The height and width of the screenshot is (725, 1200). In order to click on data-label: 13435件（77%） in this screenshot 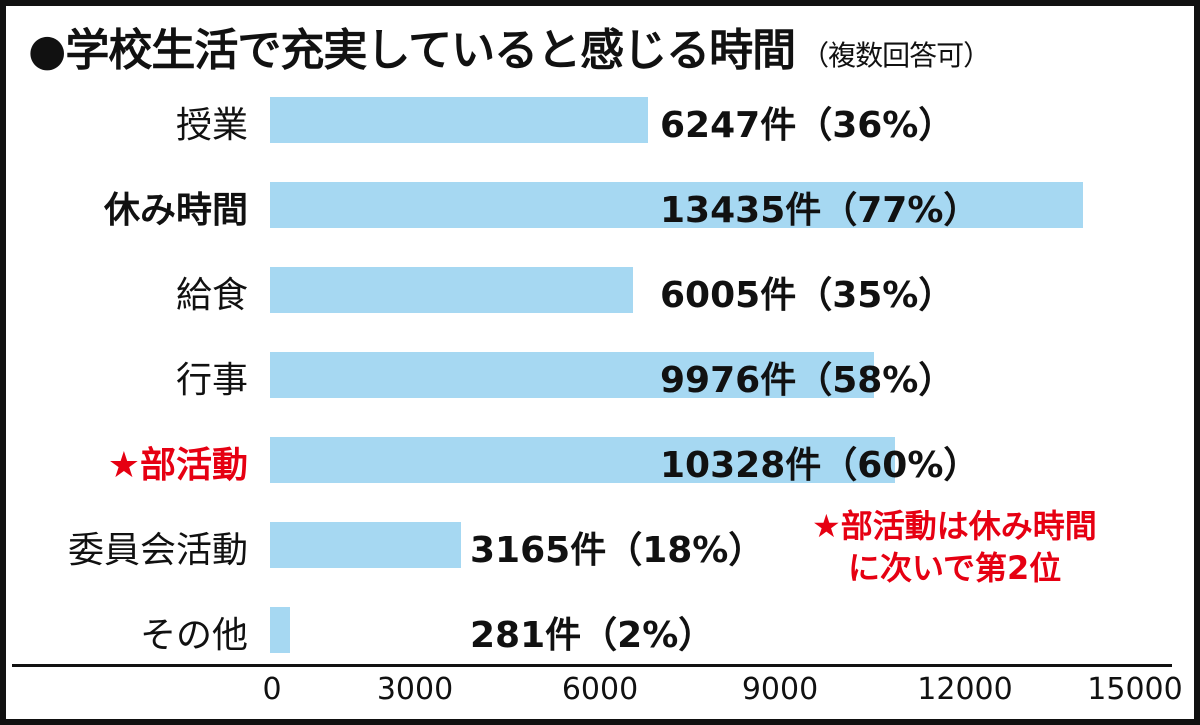, I will do `click(820, 210)`.